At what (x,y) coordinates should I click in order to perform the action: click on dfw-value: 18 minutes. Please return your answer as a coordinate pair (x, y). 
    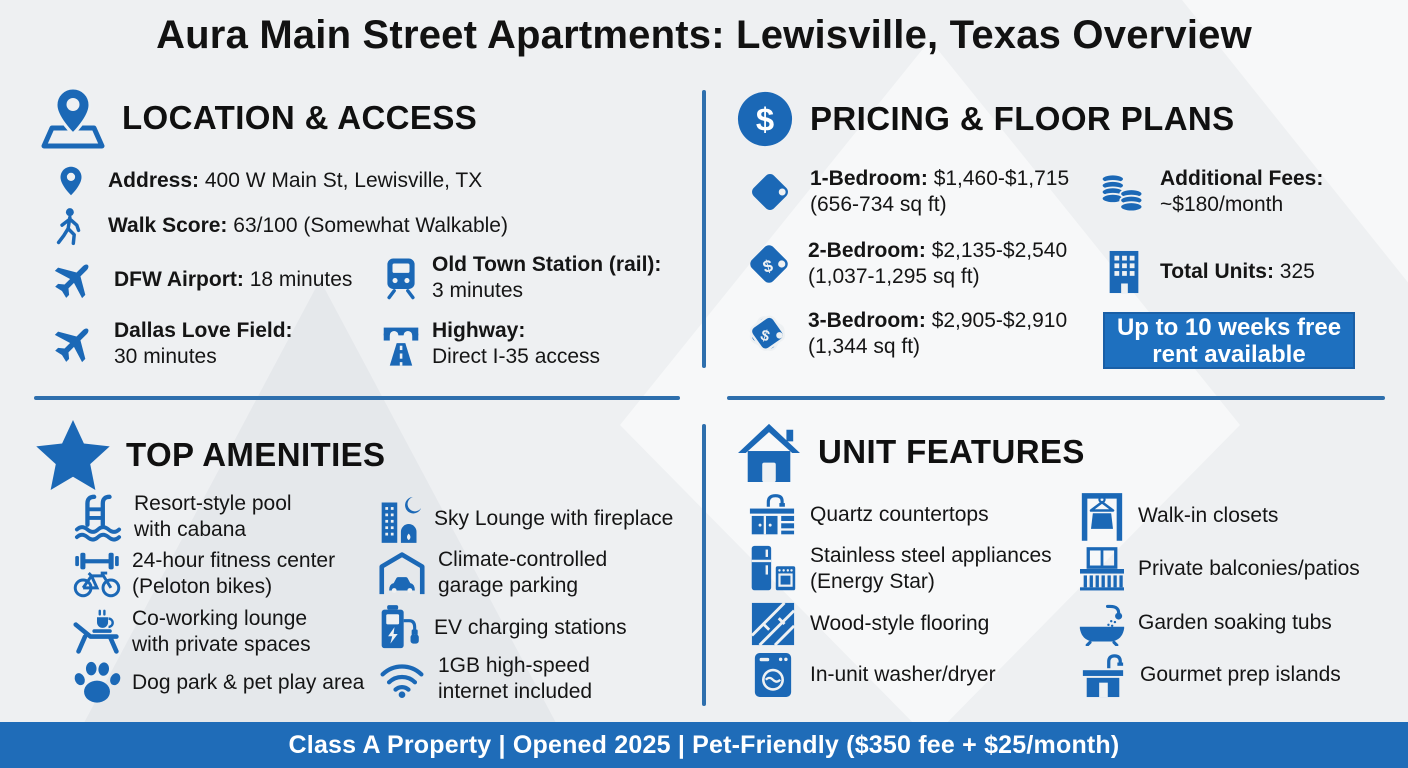
    Looking at the image, I should click on (301, 279).